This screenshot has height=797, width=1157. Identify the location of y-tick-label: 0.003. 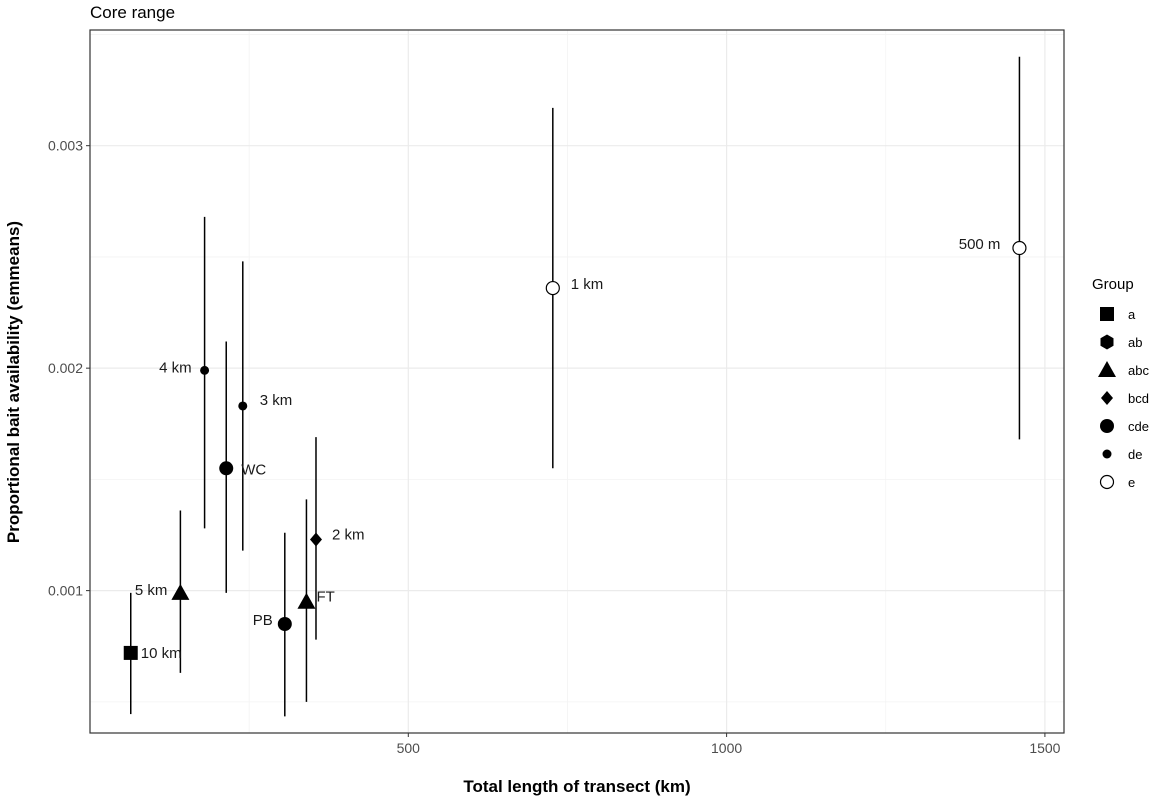
(65, 146).